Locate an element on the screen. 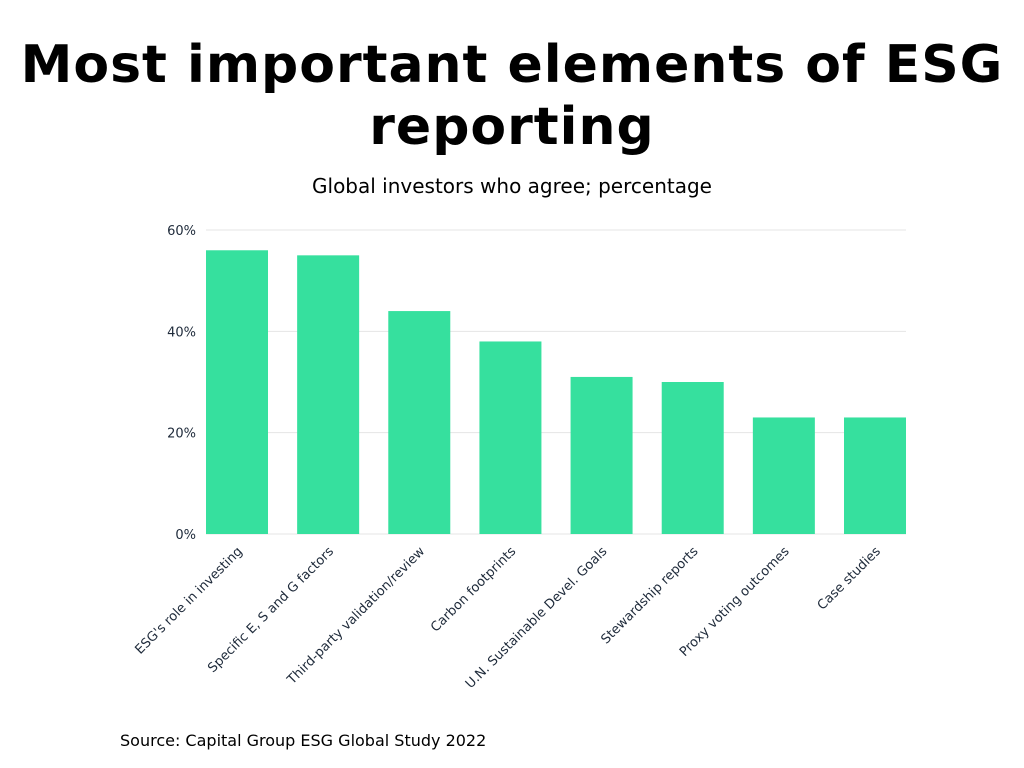 The height and width of the screenshot is (768, 1024). y-axis-ticks: 0% 20% 40% 60% is located at coordinates (181, 383).